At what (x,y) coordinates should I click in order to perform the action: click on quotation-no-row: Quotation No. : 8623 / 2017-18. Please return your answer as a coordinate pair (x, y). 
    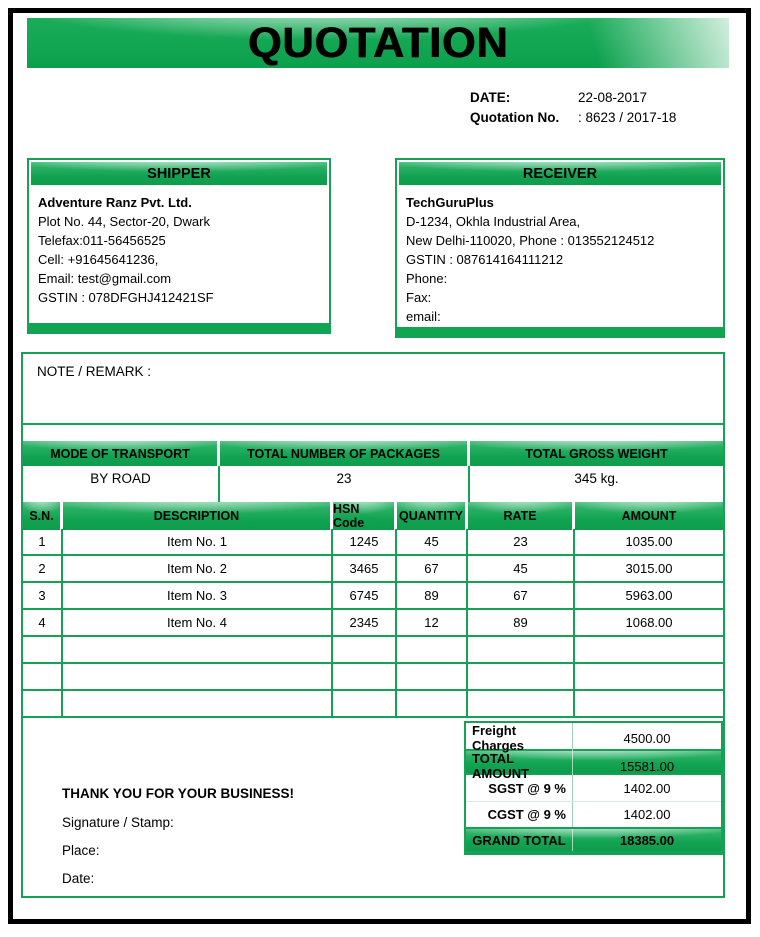
    Looking at the image, I should click on (600, 117).